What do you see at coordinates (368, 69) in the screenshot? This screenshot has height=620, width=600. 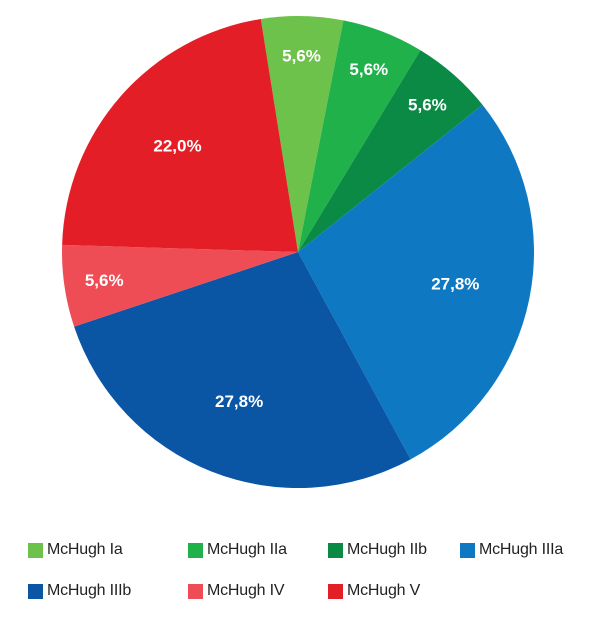 I see `slice-label-mchugh-iia: 5,6%` at bounding box center [368, 69].